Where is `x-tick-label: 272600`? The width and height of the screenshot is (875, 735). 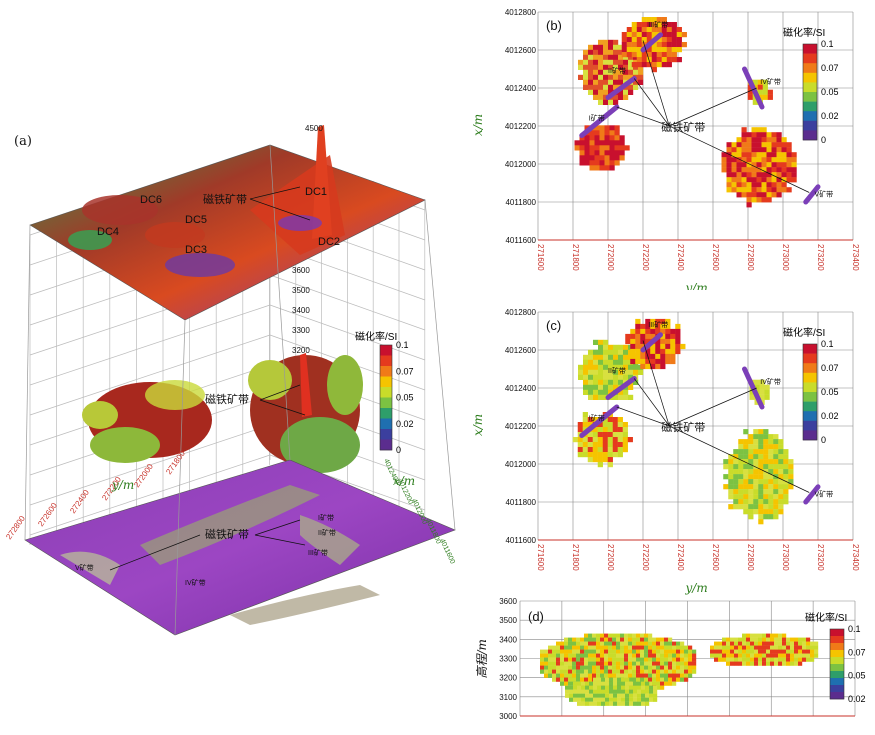
x-tick-label: 272600 is located at coordinates (715, 257).